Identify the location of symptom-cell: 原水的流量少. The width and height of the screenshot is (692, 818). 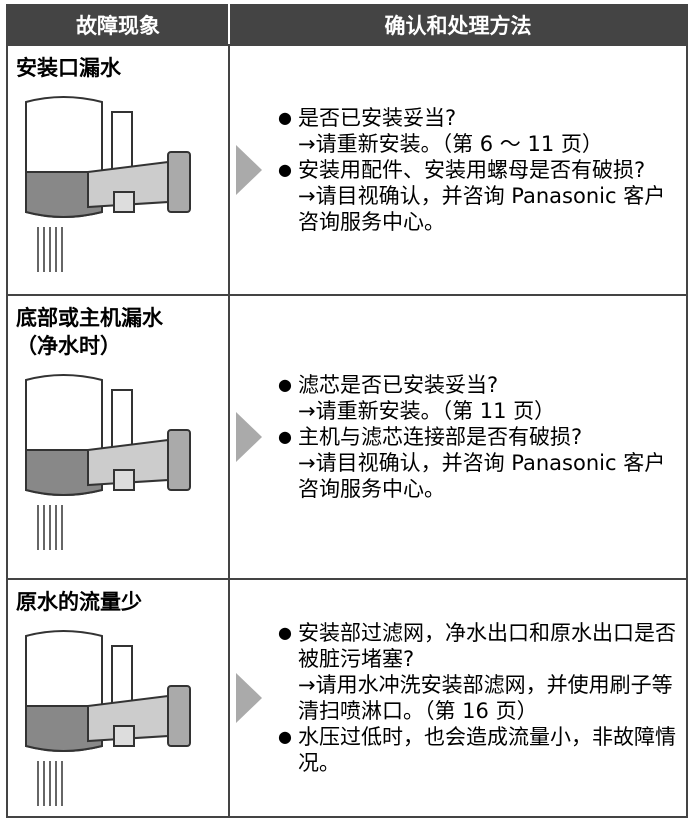
(118, 698).